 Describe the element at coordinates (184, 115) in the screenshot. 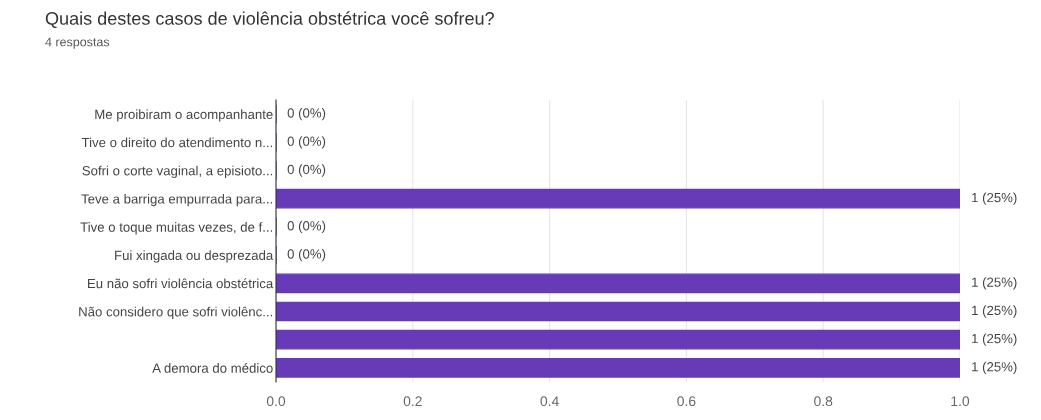

I see `y-tick-label: Me proibiram o acompanhante` at that location.